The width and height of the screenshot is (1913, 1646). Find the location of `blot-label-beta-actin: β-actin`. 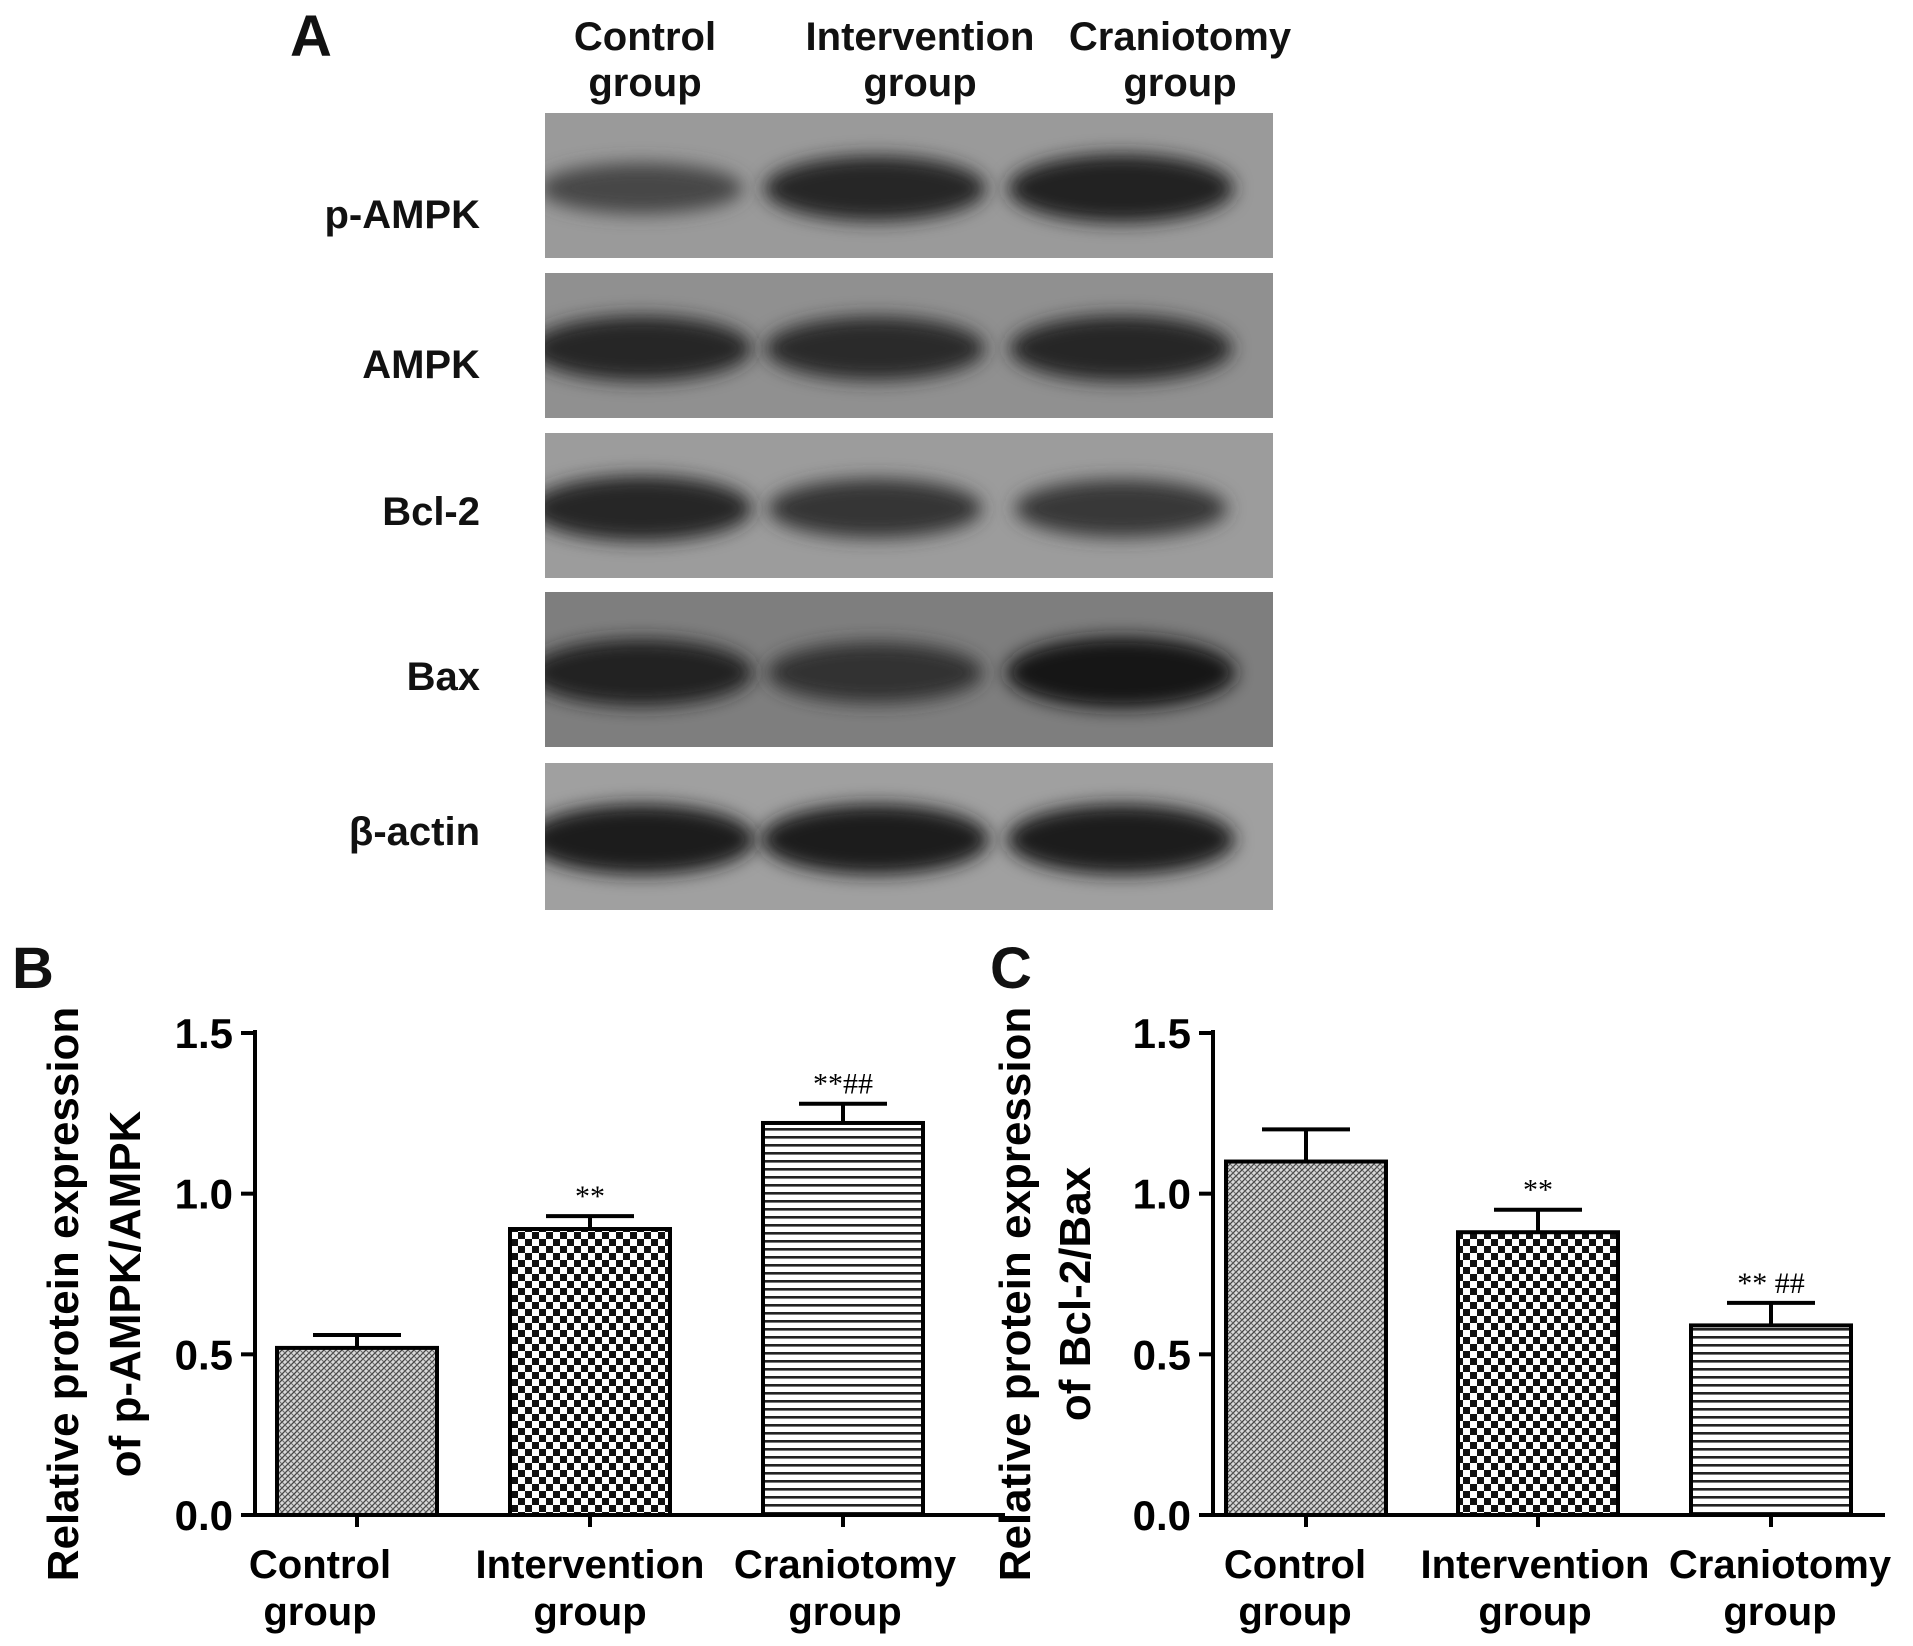

blot-label-beta-actin: β-actin is located at coordinates (414, 832).